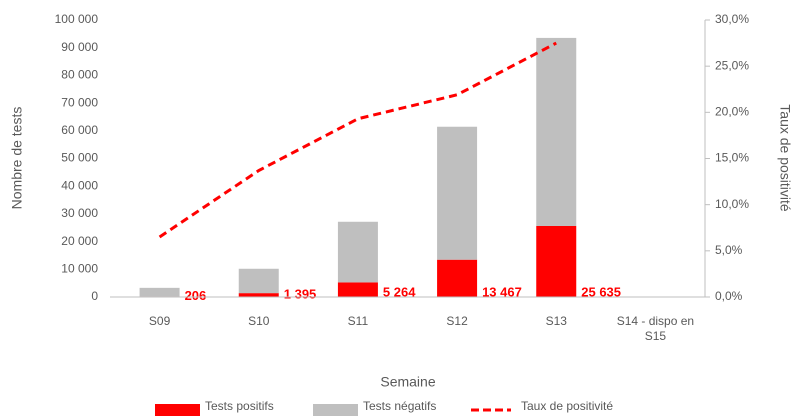  What do you see at coordinates (732, 19) in the screenshot?
I see `y2-tick-label: 30,0%` at bounding box center [732, 19].